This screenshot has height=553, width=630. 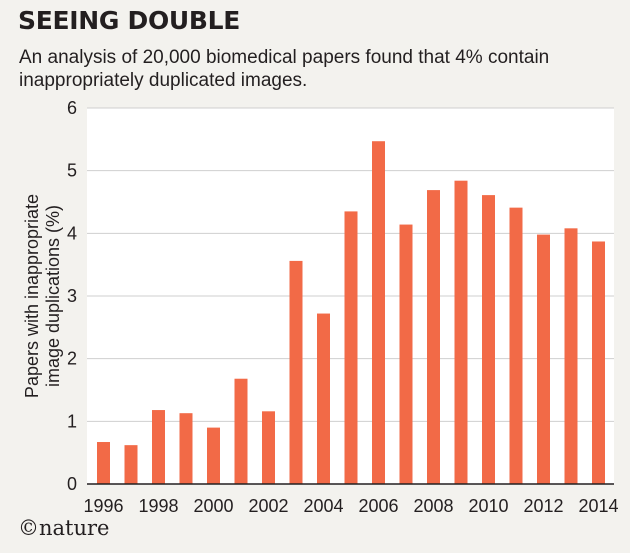 I want to click on y-tick-label: 0, so click(x=72, y=484).